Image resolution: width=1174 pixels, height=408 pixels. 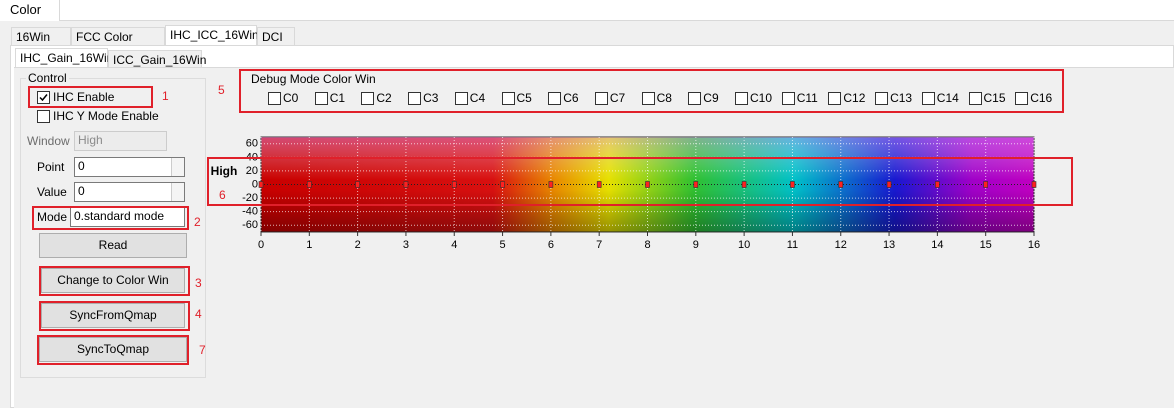 What do you see at coordinates (224, 171) in the screenshot?
I see `y-axis-label: High` at bounding box center [224, 171].